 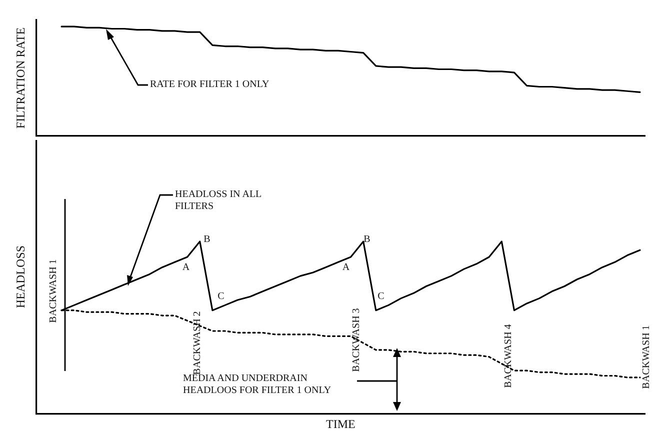 I want to click on x-axis-title: TIME, so click(x=341, y=423).